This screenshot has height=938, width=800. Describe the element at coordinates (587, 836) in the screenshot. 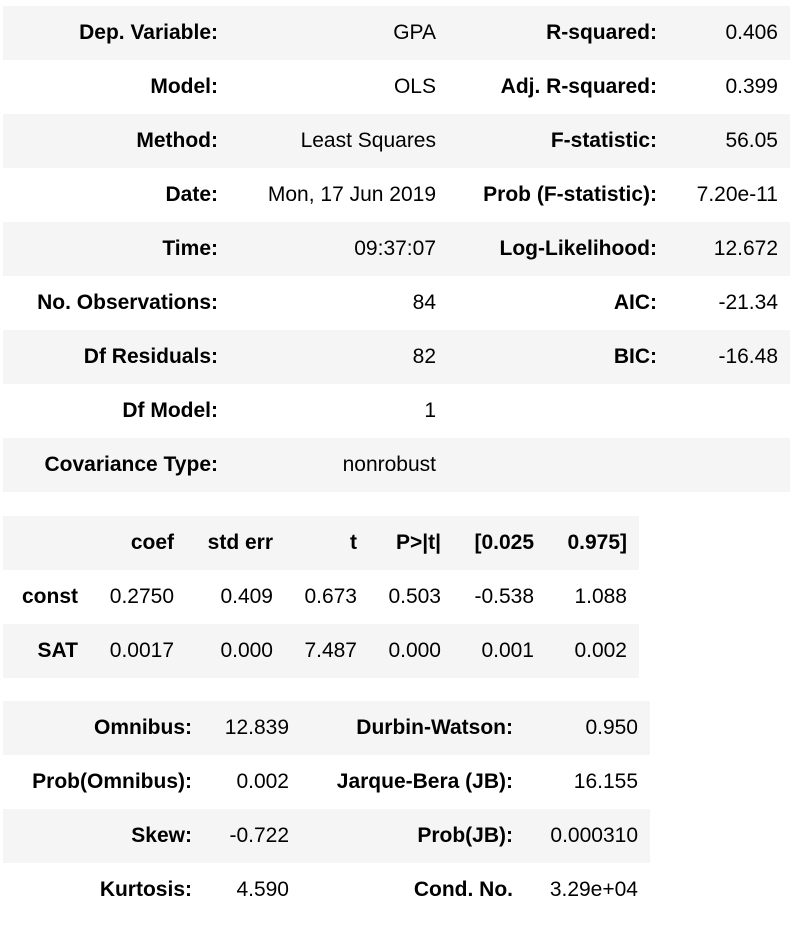

I see `diagnostic-value: 0.000310` at that location.